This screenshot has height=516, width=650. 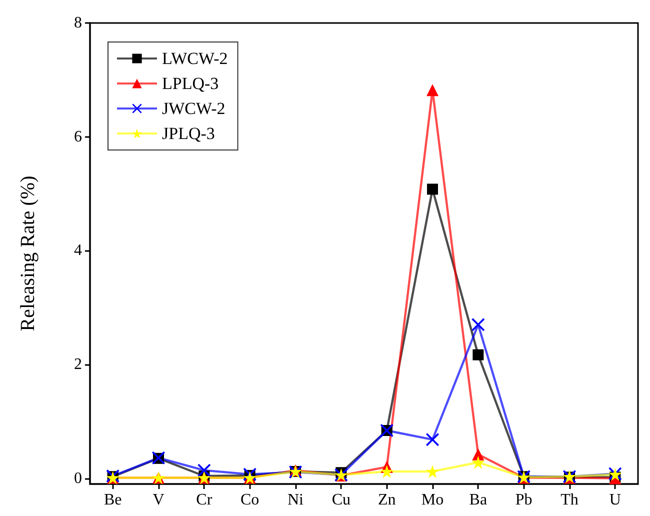 I want to click on legend-label: LPLQ-3, so click(x=190, y=83).